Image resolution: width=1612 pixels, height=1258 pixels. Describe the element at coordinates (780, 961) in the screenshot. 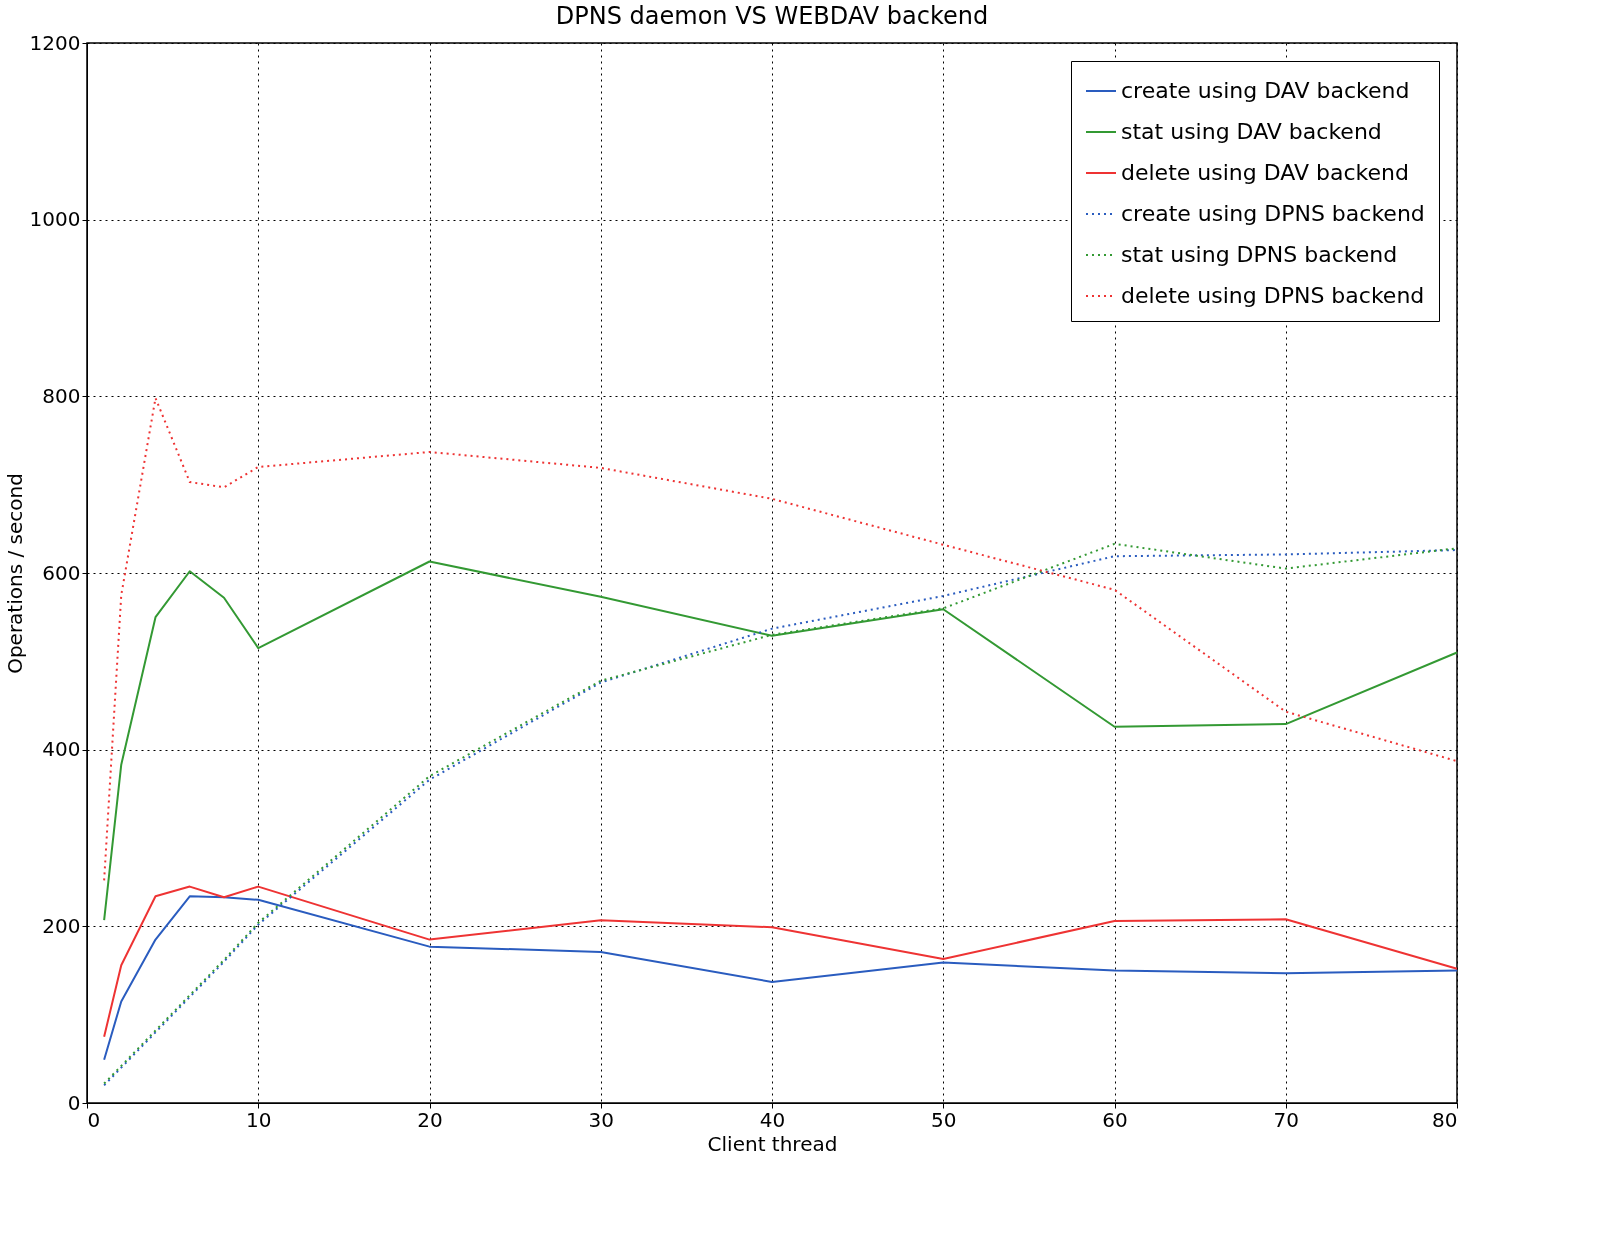

I see `line-series` at that location.